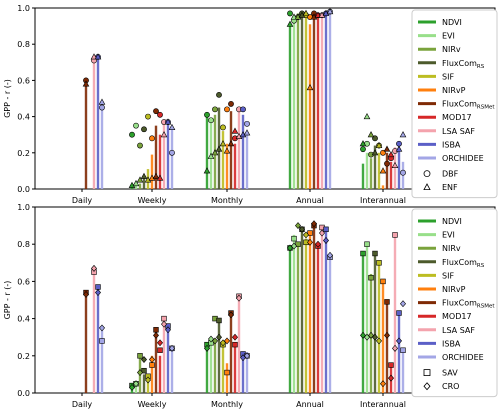 This screenshot has width=500, height=411. What do you see at coordinates (102, 360) in the screenshot?
I see `bar-orchidee` at bounding box center [102, 360].